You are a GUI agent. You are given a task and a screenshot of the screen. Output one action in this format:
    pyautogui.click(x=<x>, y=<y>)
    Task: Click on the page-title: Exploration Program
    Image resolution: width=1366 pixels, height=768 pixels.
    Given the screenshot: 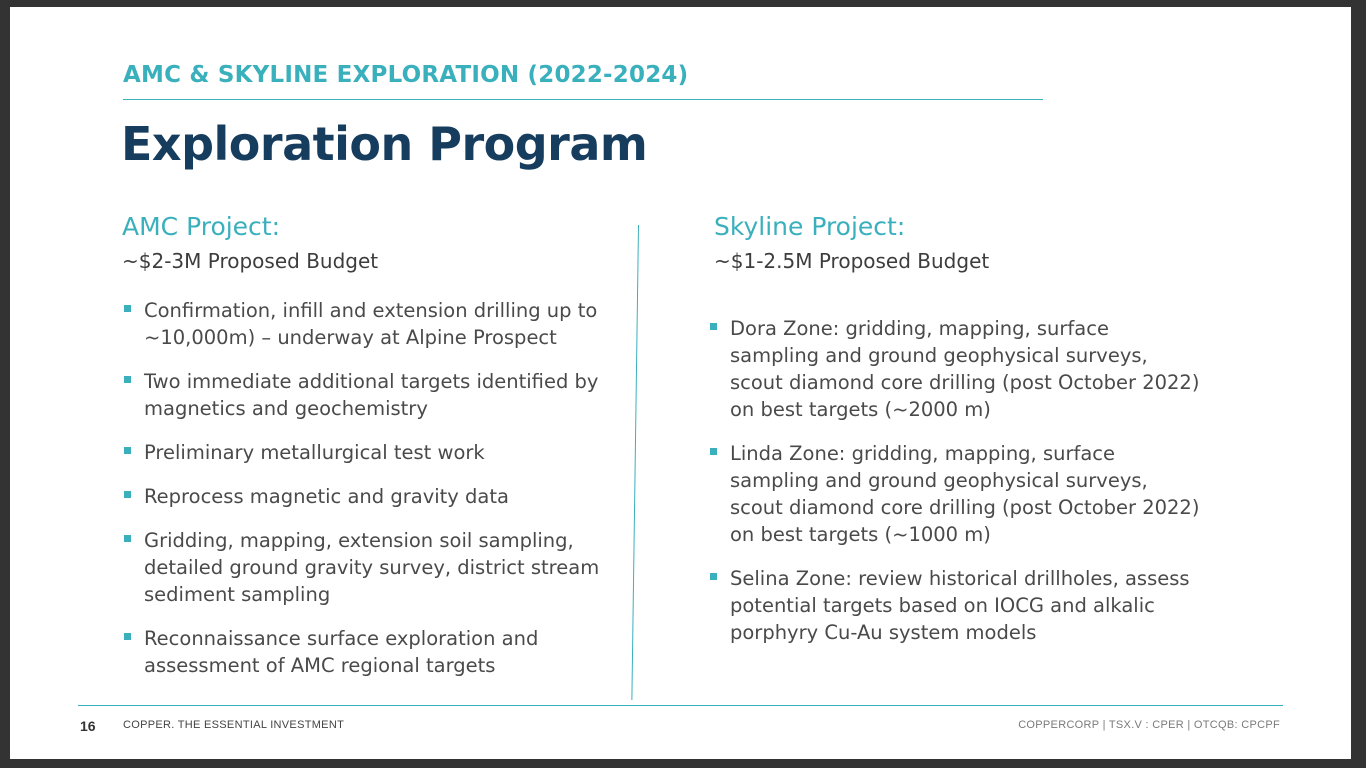 What is the action you would take?
    pyautogui.click(x=384, y=144)
    